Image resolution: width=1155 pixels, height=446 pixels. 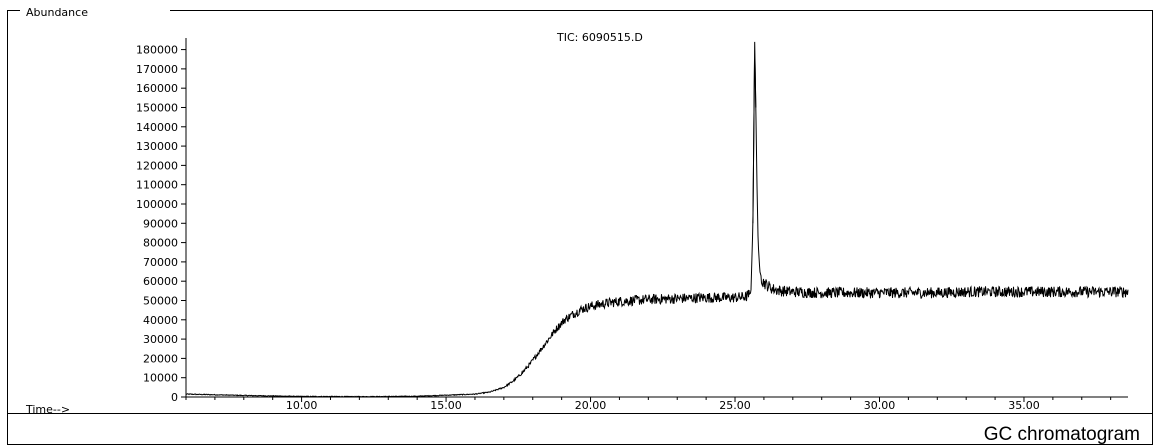 I want to click on y-tick-label: 30000, so click(x=160, y=339).